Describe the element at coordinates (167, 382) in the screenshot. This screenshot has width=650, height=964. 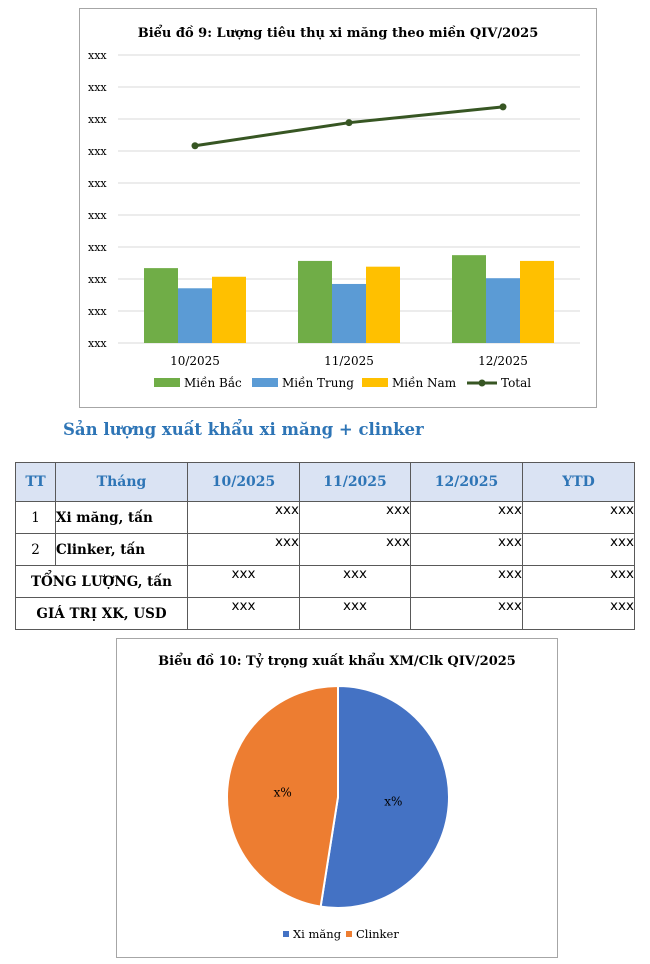
I see `chart9-legend-mien-bac-swatch` at that location.